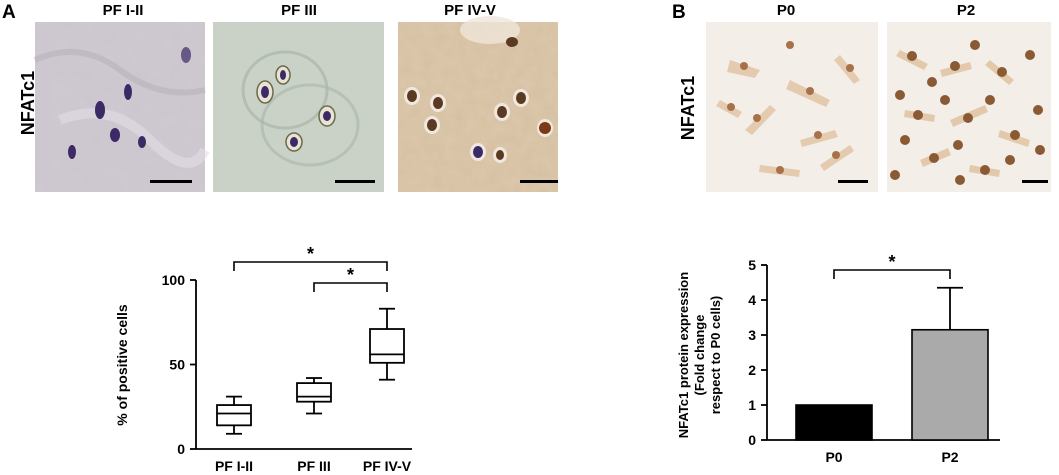 The height and width of the screenshot is (475, 1059). I want to click on micrograph-p2, so click(969, 107).